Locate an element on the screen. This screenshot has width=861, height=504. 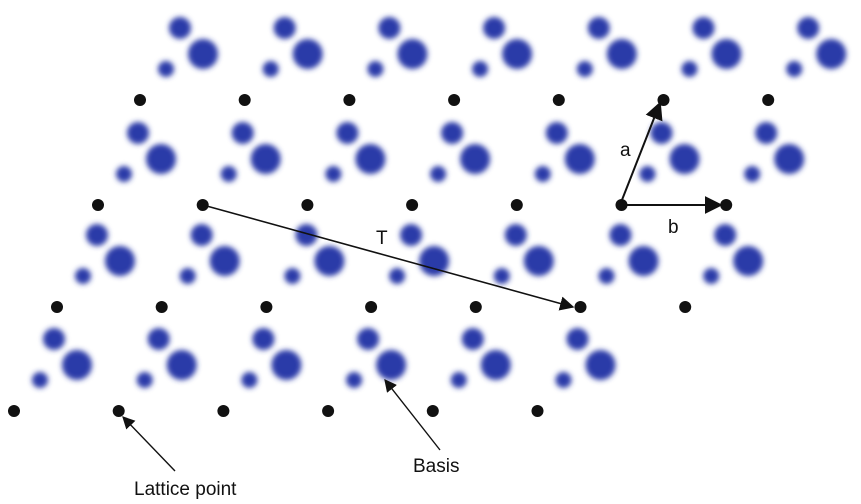
lattice-vector-a is located at coordinates (641, 153).